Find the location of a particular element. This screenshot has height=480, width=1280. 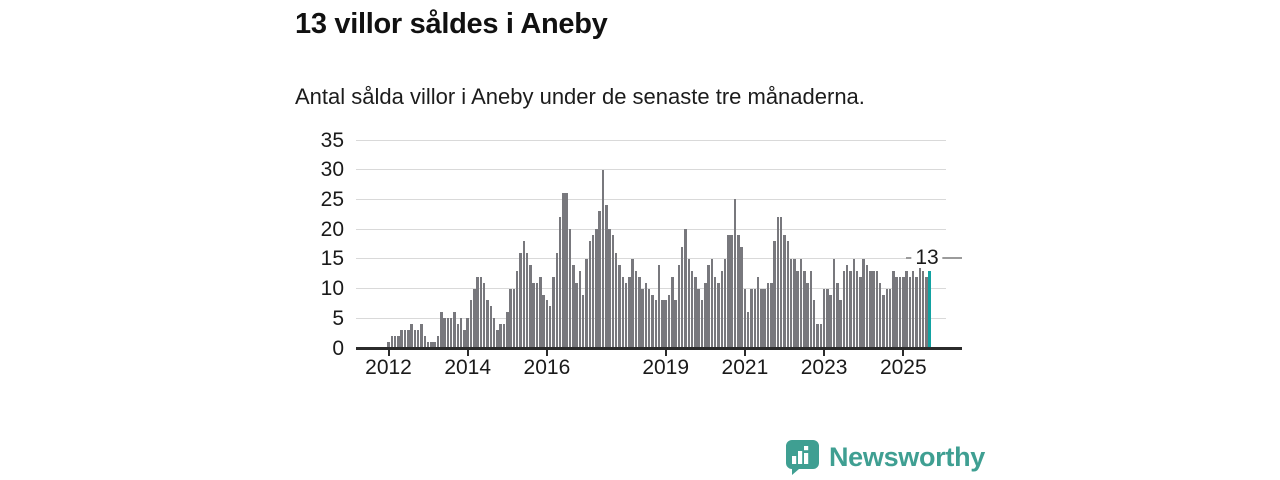

brand-name: Newsworthy is located at coordinates (906, 456).